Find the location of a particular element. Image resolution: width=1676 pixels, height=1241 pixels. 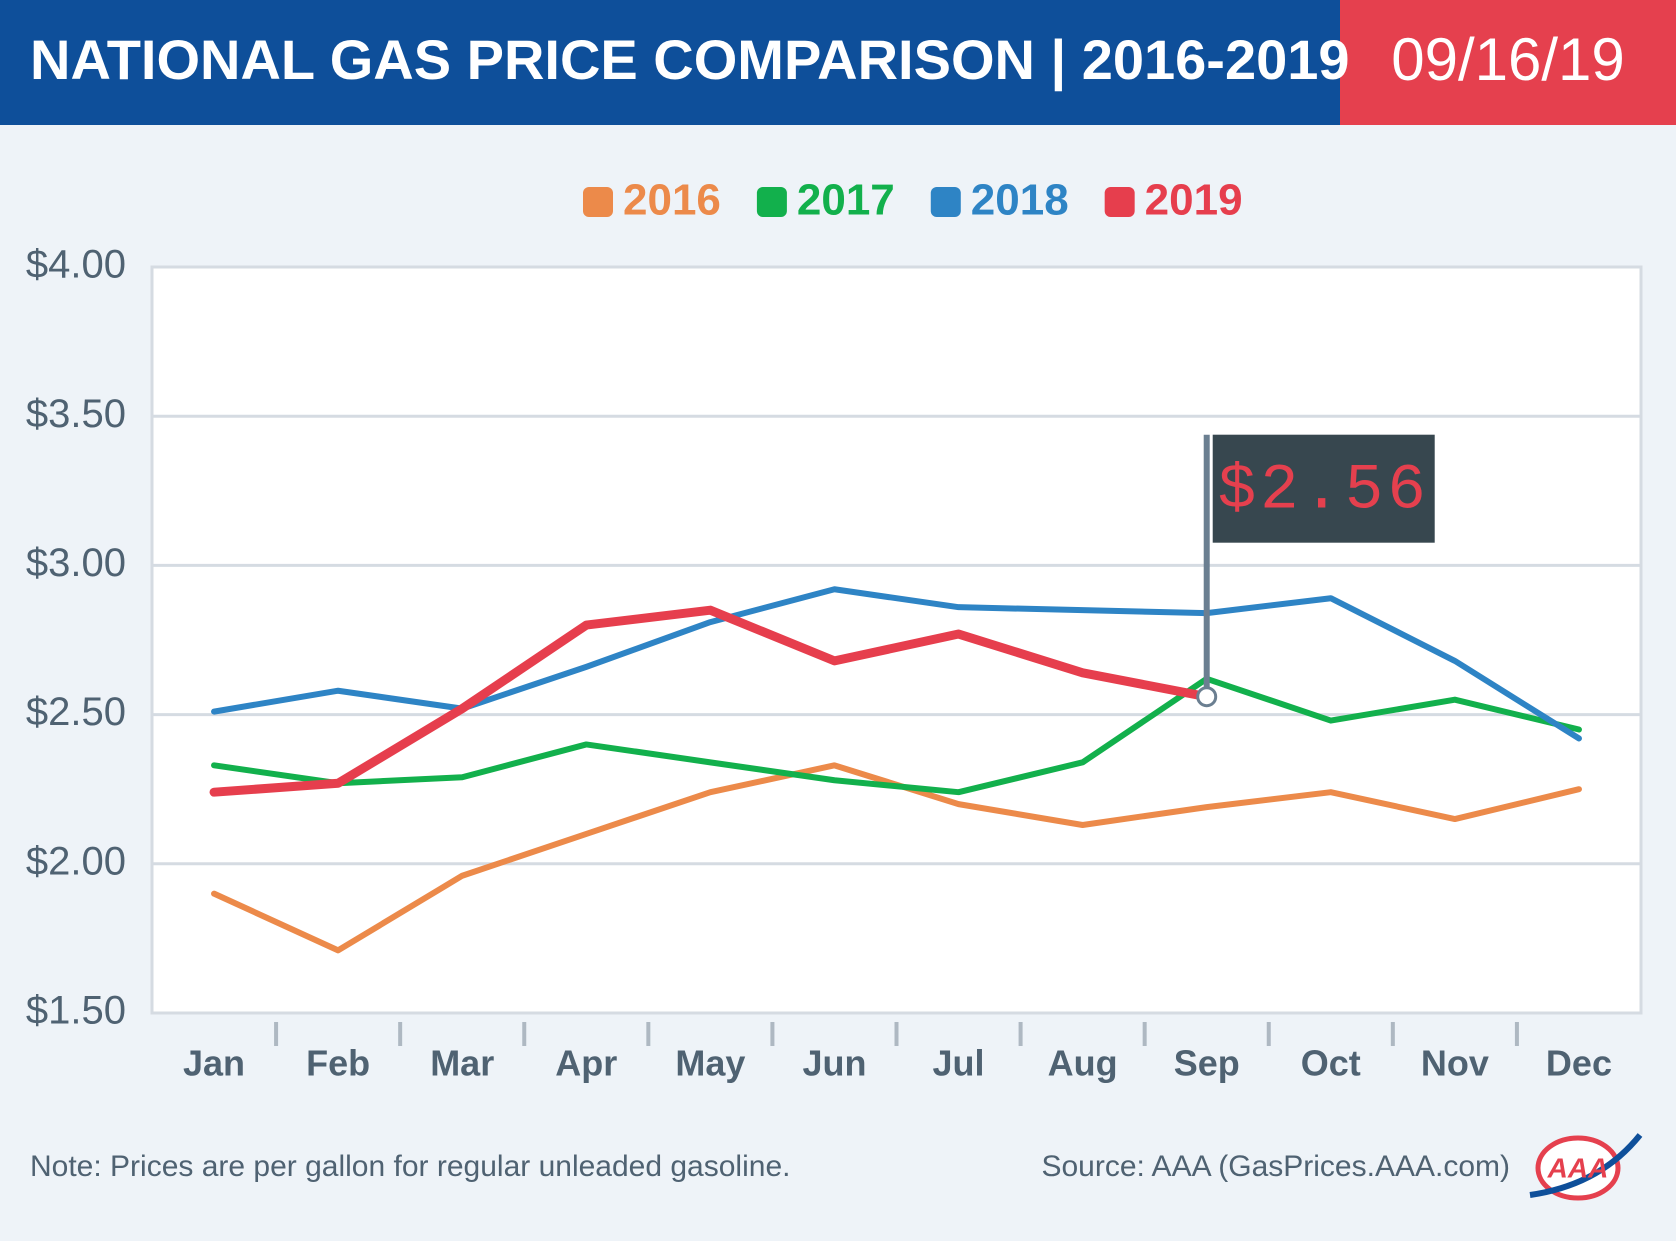

y-tick-label: $3.00 is located at coordinates (76, 563).